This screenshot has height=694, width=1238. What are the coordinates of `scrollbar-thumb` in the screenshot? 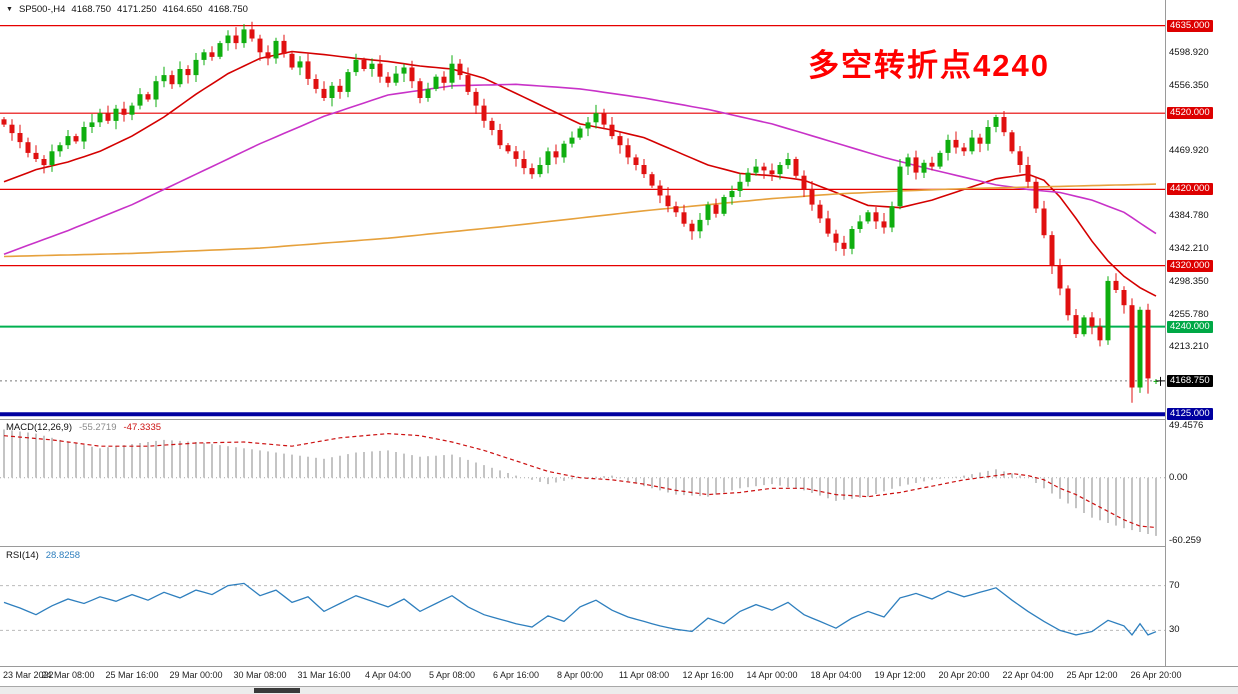 It's located at (277, 690).